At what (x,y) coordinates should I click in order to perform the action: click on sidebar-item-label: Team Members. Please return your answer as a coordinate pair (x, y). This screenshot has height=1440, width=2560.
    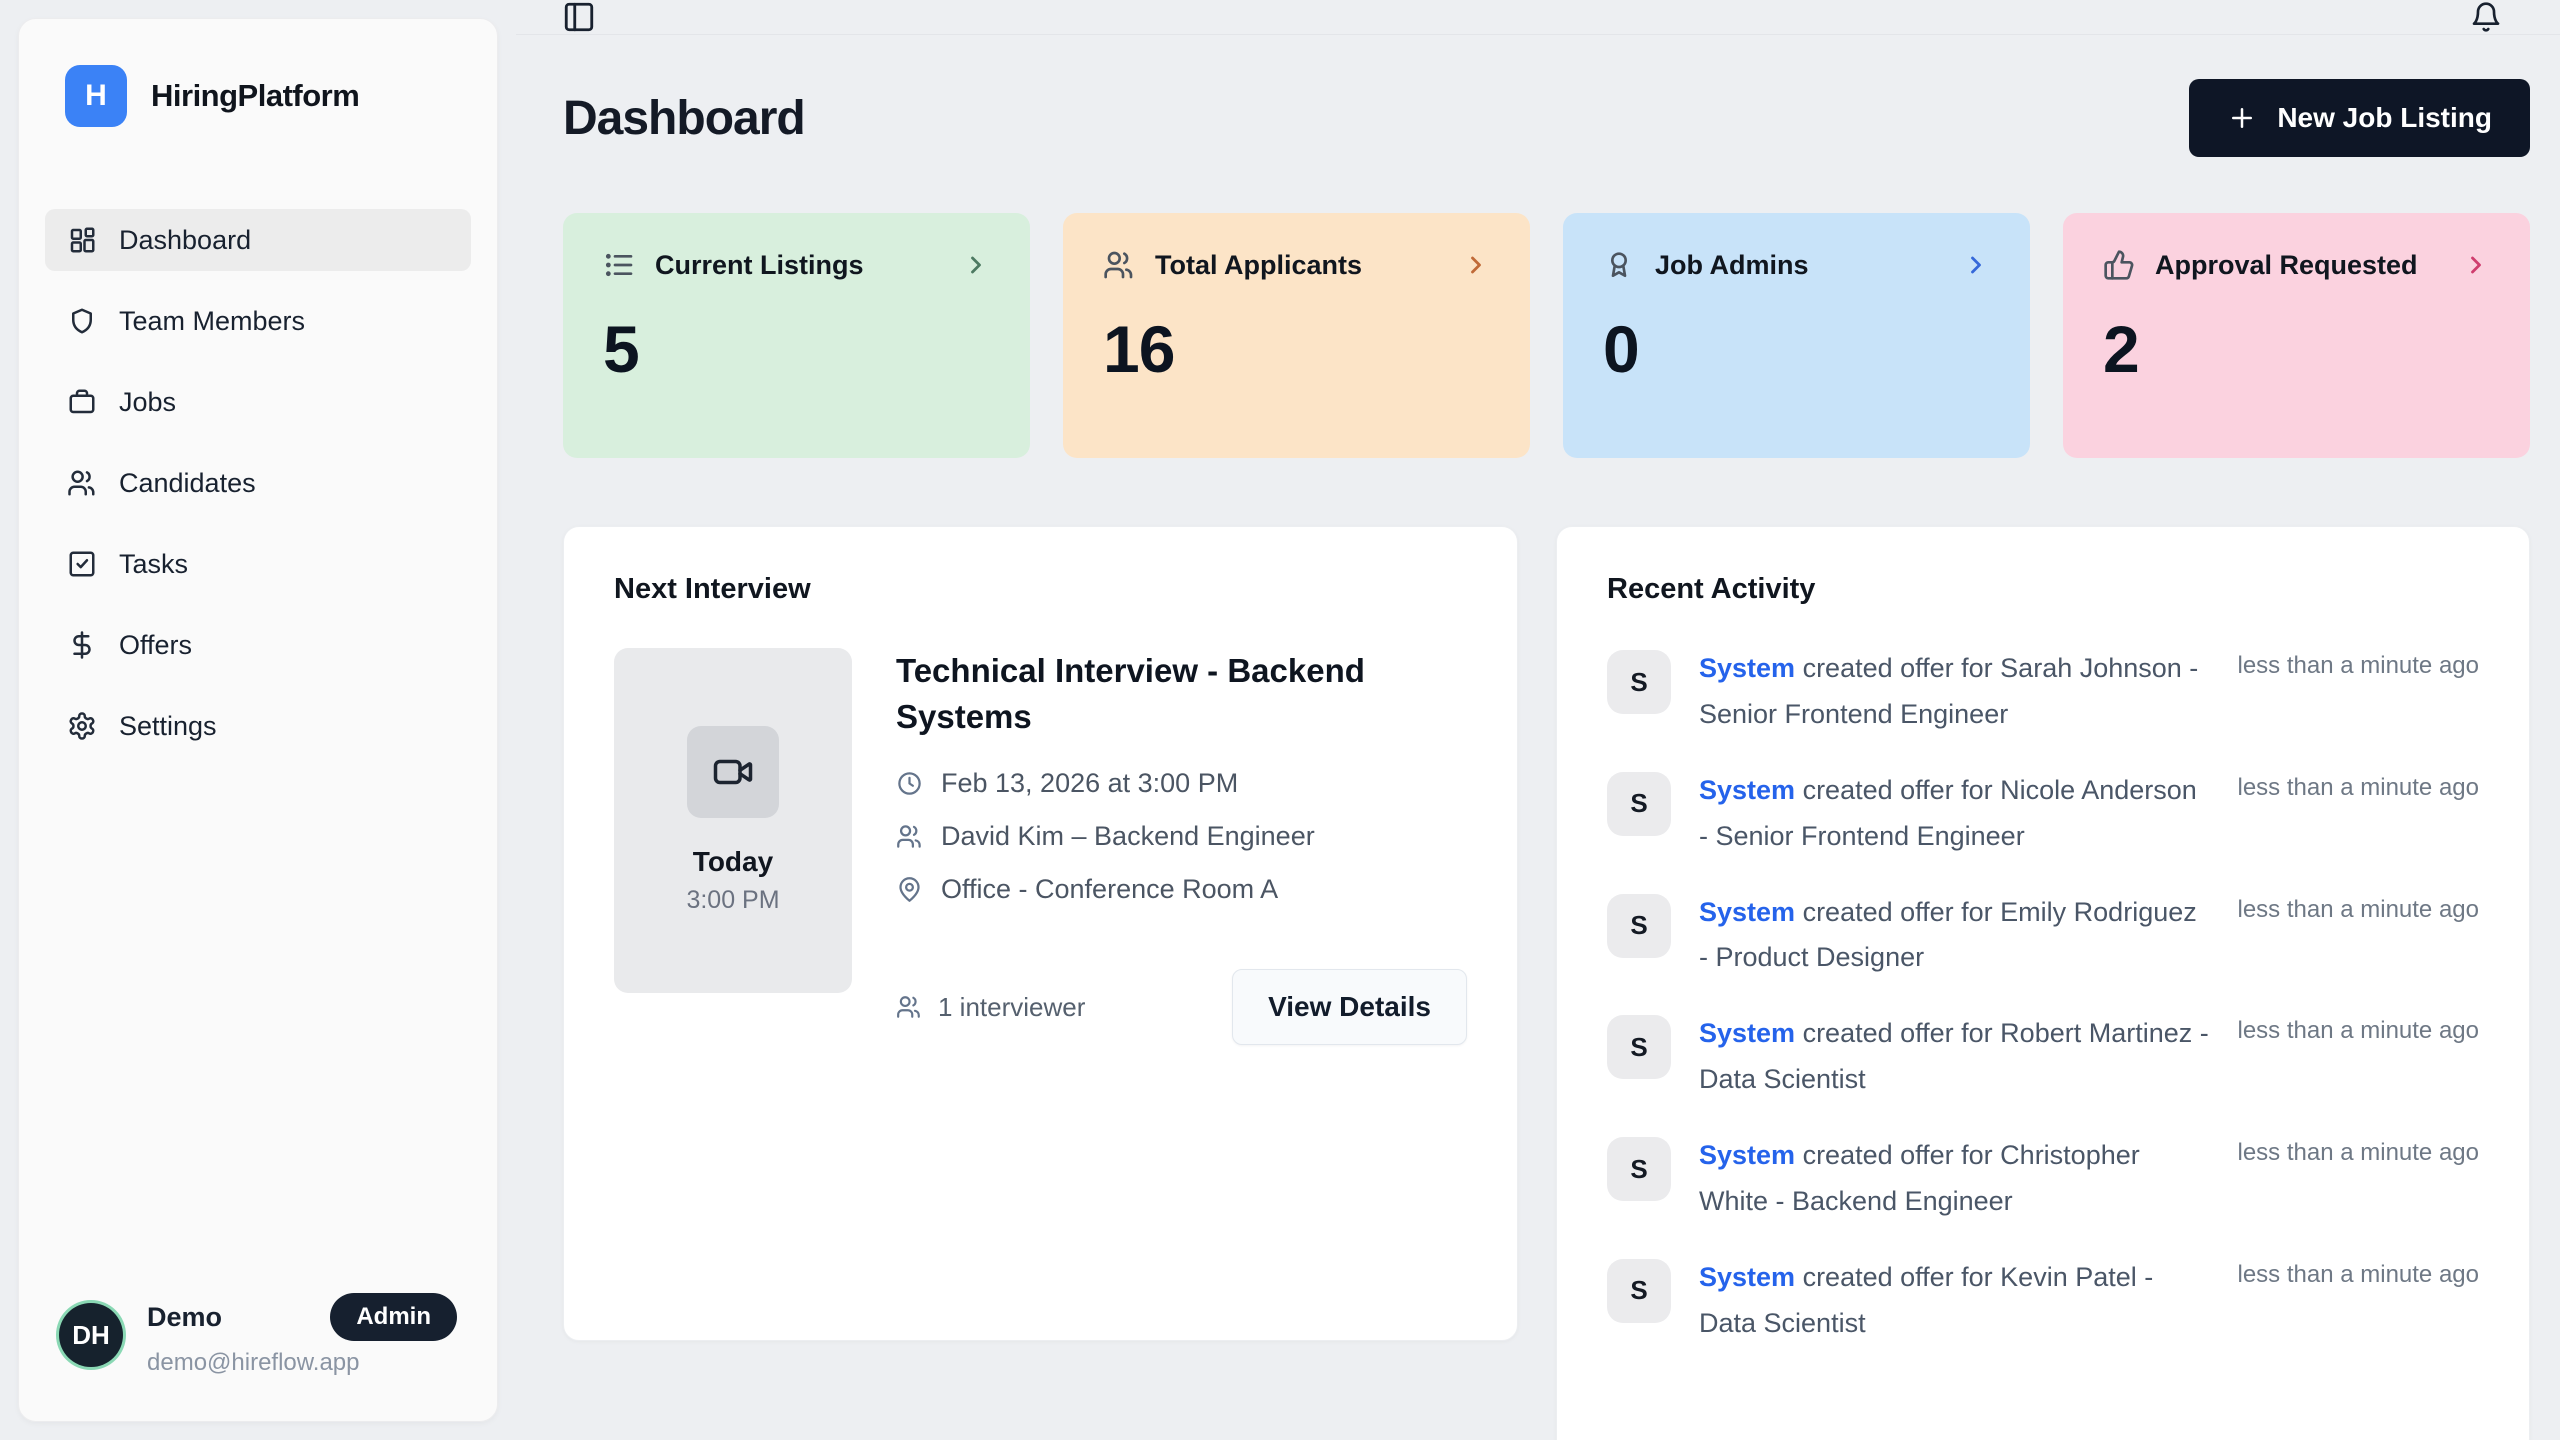
    Looking at the image, I should click on (212, 320).